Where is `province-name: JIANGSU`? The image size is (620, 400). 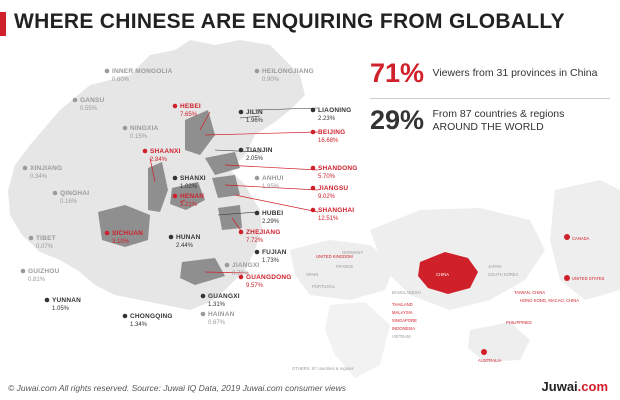 province-name: JIANGSU is located at coordinates (333, 188).